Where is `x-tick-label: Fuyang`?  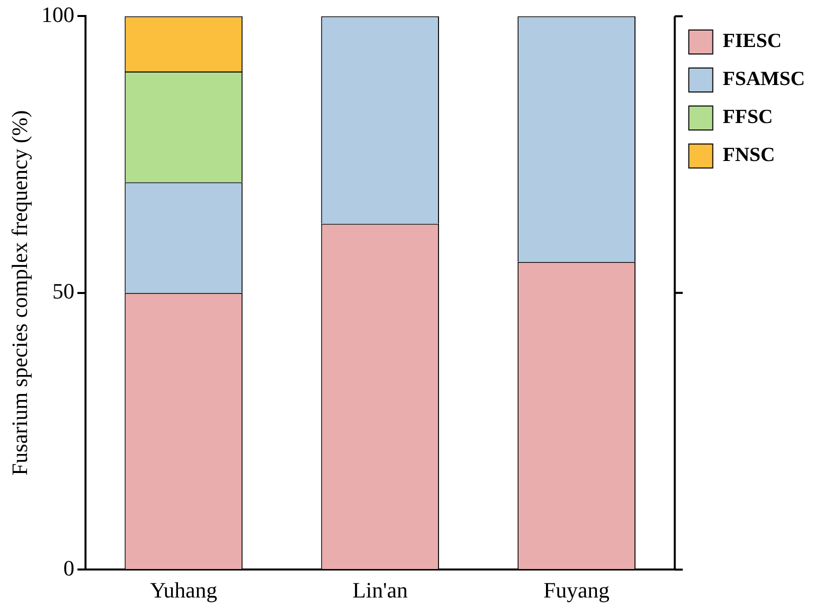
x-tick-label: Fuyang is located at coordinates (577, 590).